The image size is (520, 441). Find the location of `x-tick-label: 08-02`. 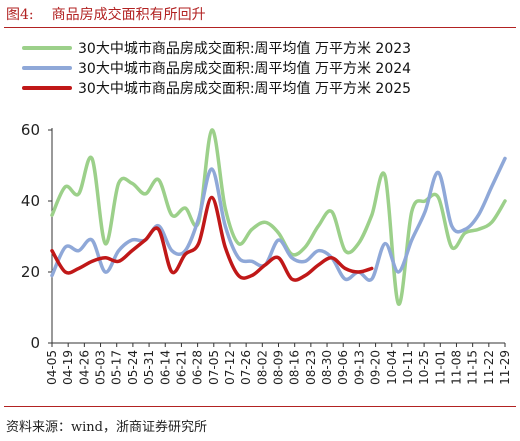

x-tick-label: 08-02 is located at coordinates (262, 367).